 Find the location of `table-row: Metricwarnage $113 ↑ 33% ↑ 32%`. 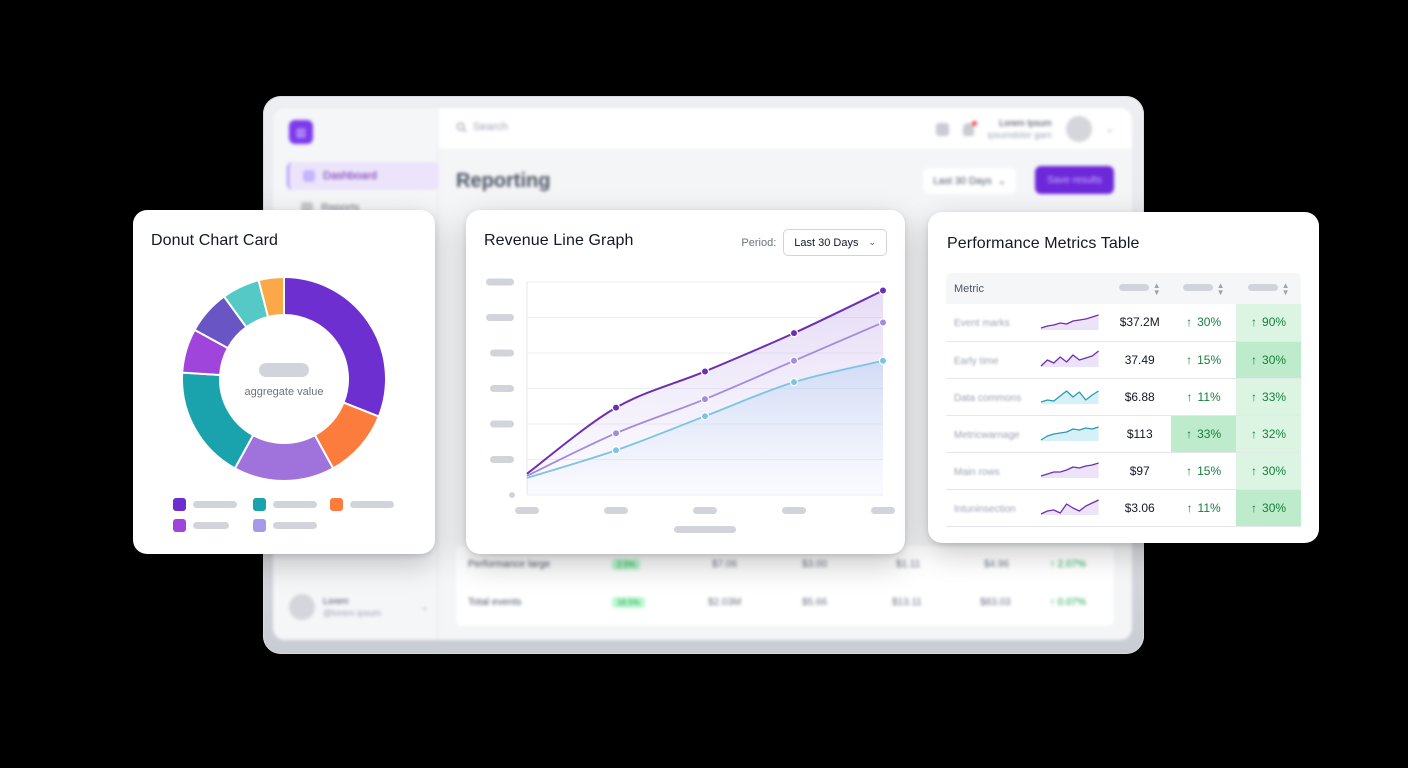

table-row: Metricwarnage $113 ↑ 33% ↑ 32% is located at coordinates (1123, 434).